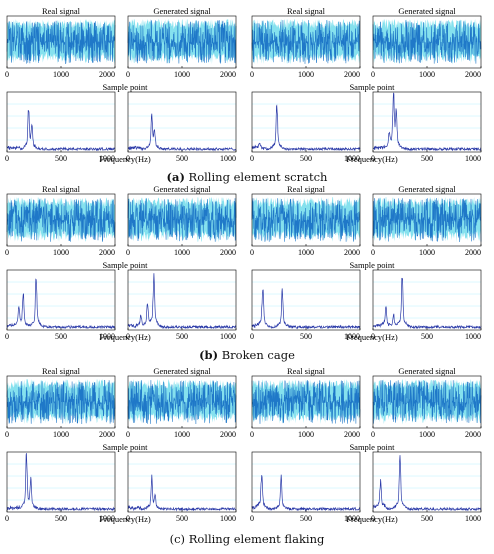 The image size is (494, 554). What do you see at coordinates (247, 539) in the screenshot?
I see `caption-c: (c) Rolling element flaking` at bounding box center [247, 539].